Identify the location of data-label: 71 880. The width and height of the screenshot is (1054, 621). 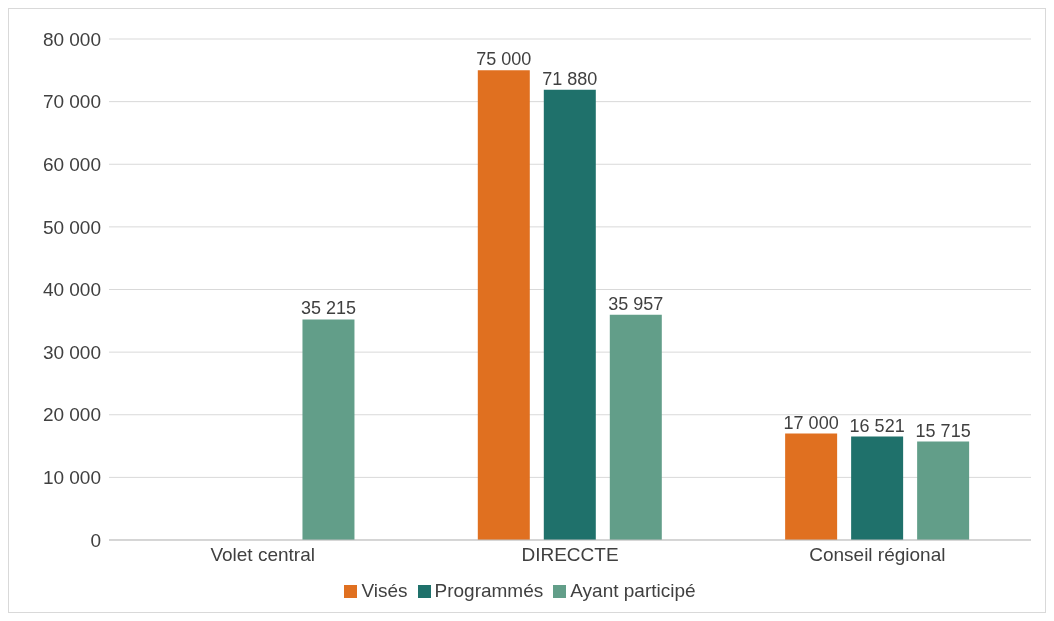
(570, 78).